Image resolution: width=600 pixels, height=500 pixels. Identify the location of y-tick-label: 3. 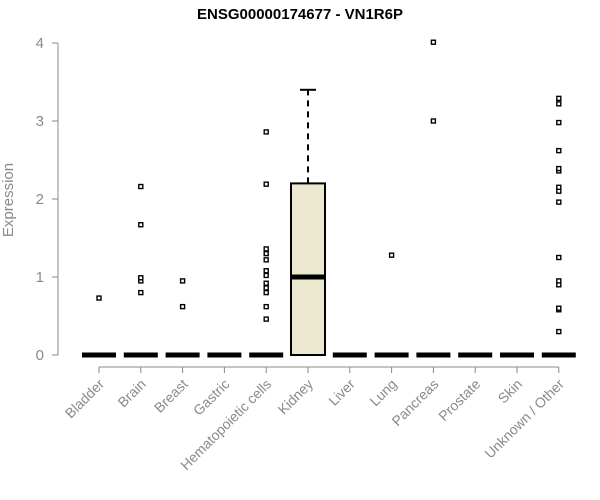
(40, 121).